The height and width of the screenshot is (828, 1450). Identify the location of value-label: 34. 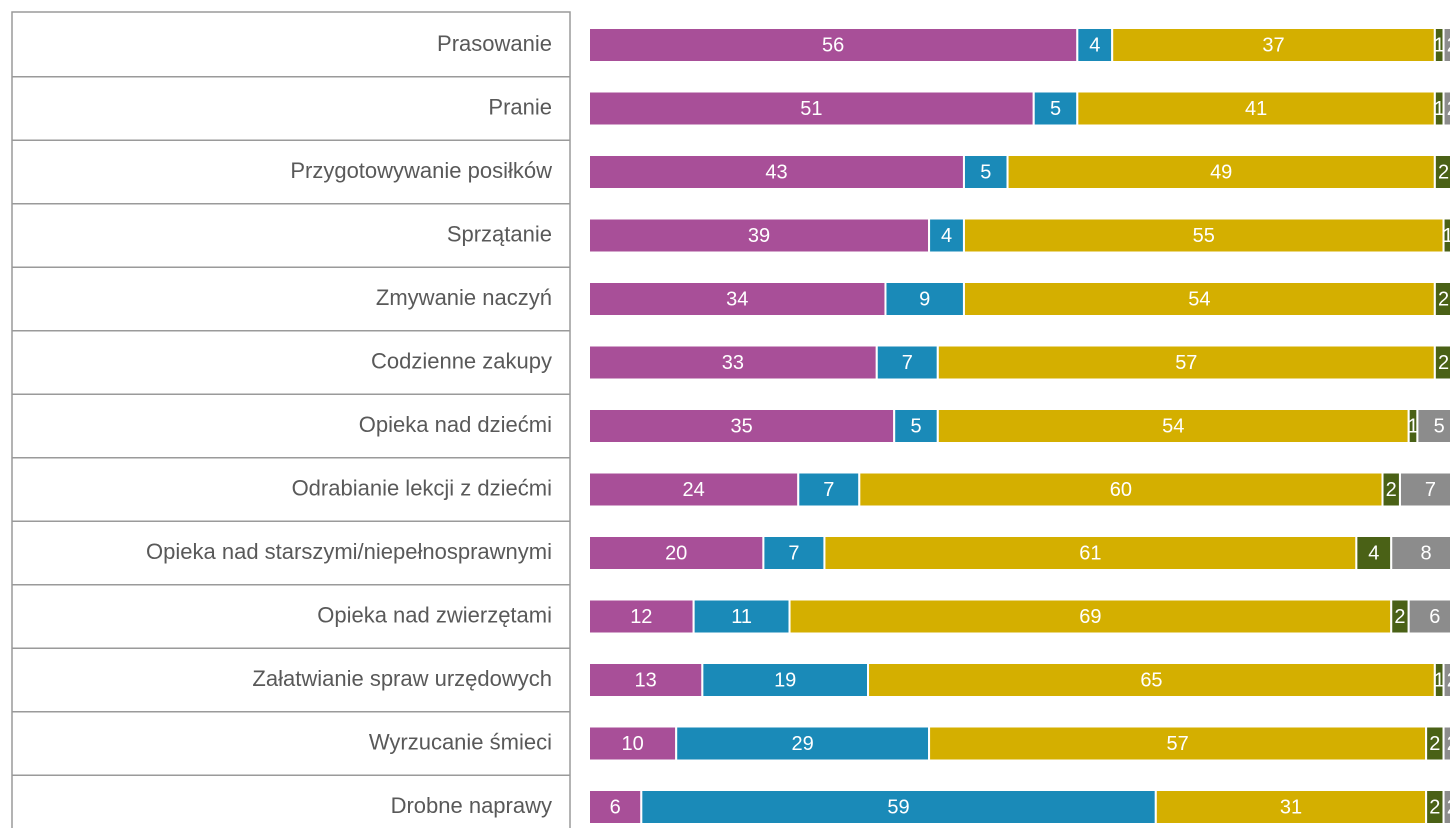
(737, 299).